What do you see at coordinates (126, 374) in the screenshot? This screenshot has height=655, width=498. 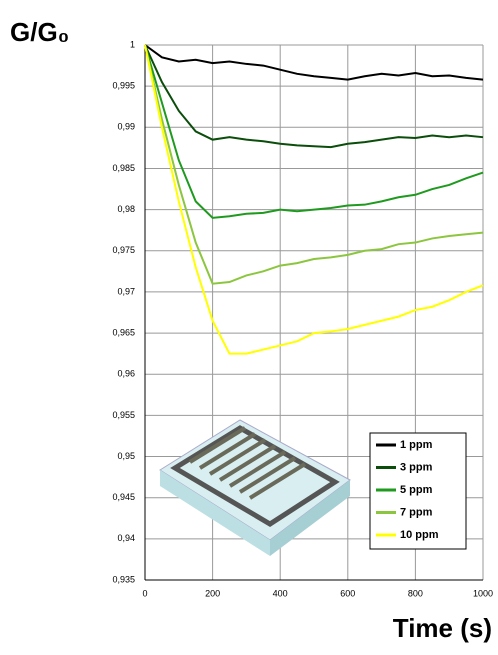 I see `y-tick-label: 0,96` at bounding box center [126, 374].